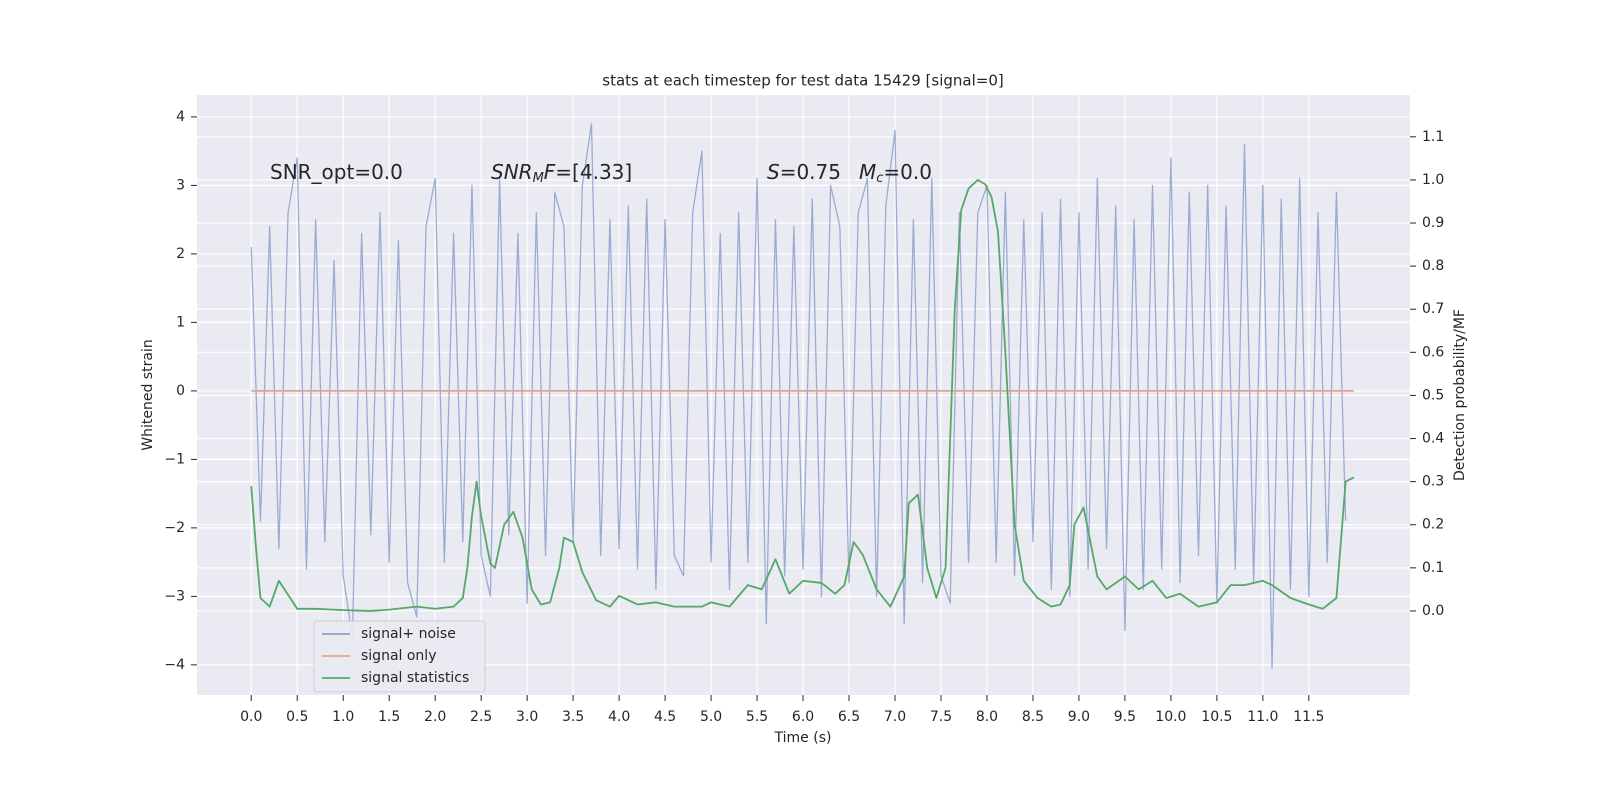  Describe the element at coordinates (1433, 439) in the screenshot. I see `y2-tick-label: 0.4` at that location.